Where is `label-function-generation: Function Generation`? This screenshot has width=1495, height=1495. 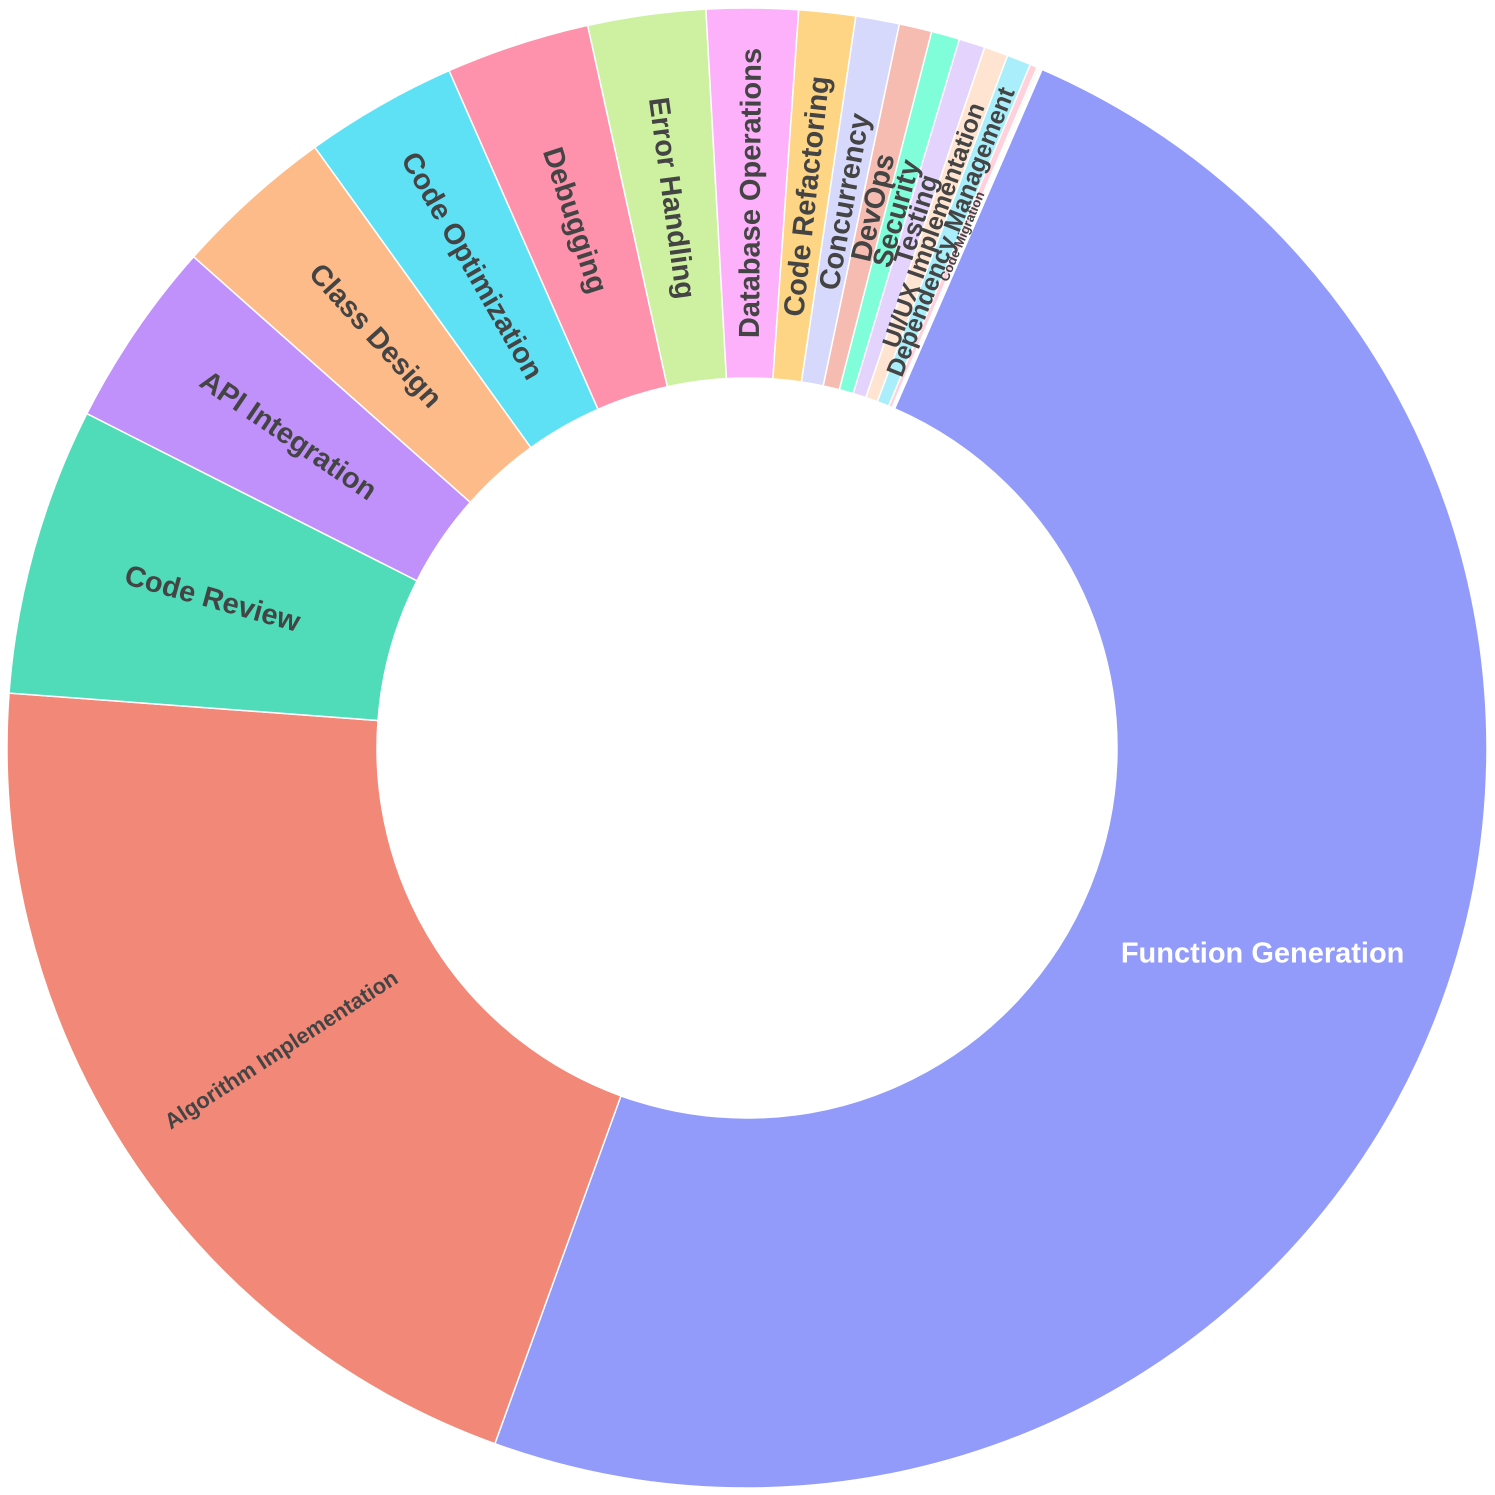
label-function-generation: Function Generation is located at coordinates (1263, 953).